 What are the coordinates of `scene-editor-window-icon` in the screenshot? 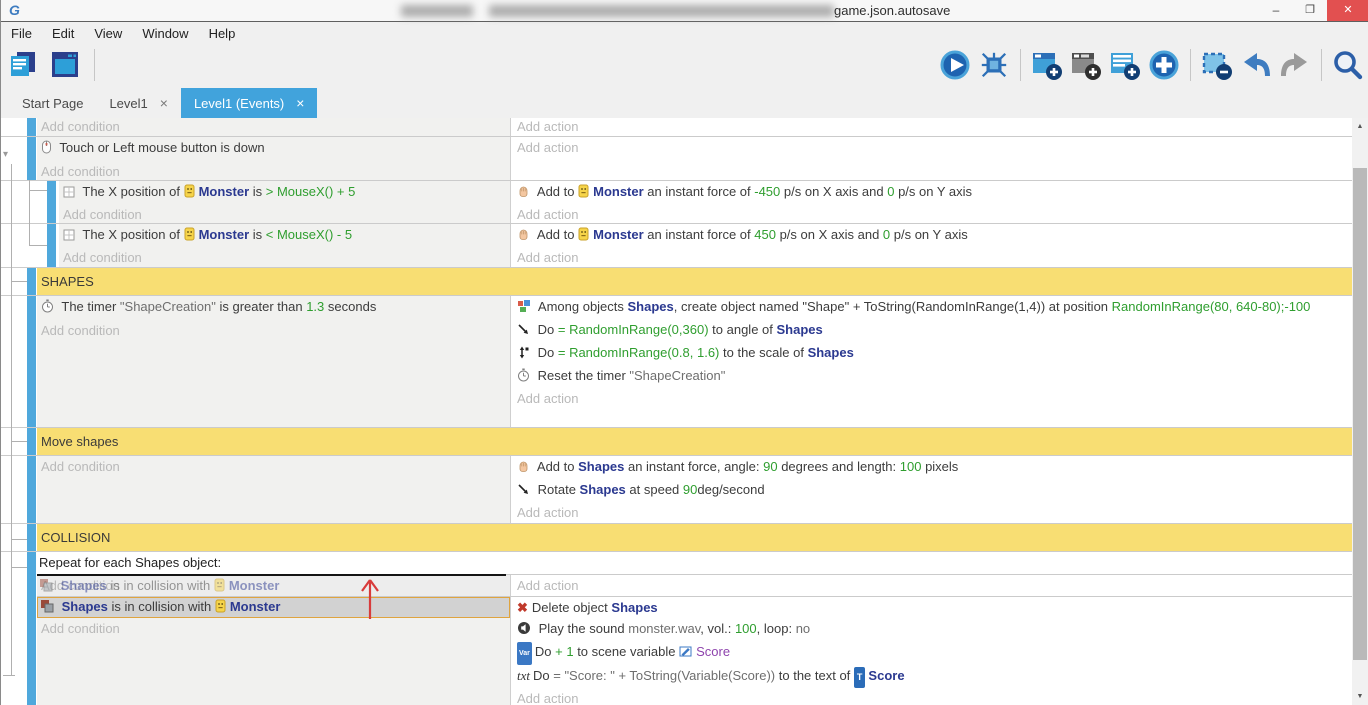 It's located at (65, 65).